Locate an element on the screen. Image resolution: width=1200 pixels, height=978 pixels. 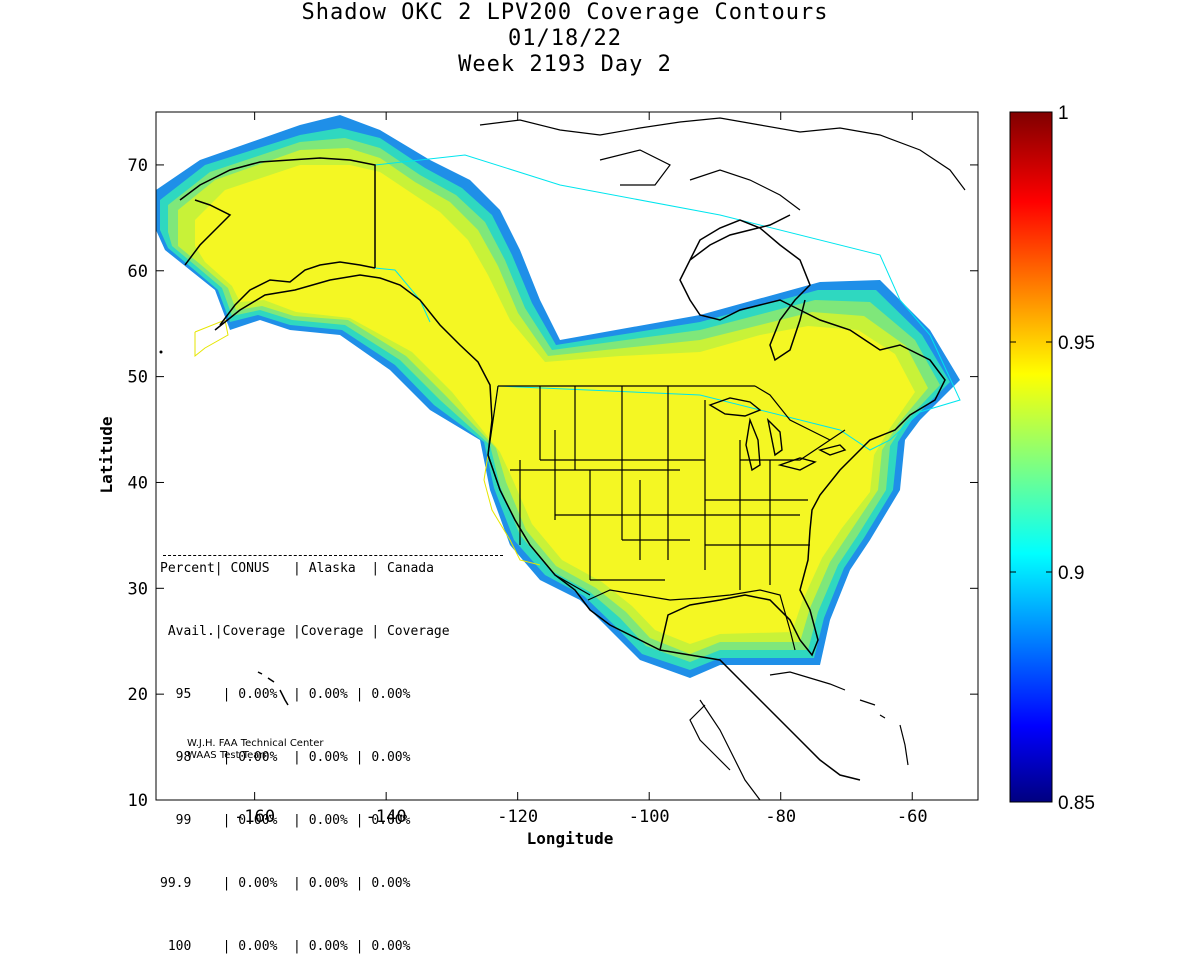
stats-row: 95 | 0.00% | 0.00% | 0.00% is located at coordinates (285, 694).